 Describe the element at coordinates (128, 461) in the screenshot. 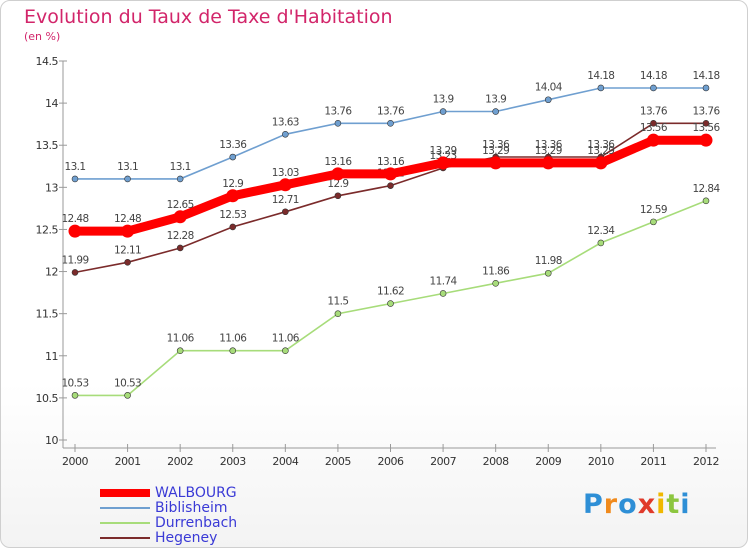

I see `x-tick-label: 2001` at that location.